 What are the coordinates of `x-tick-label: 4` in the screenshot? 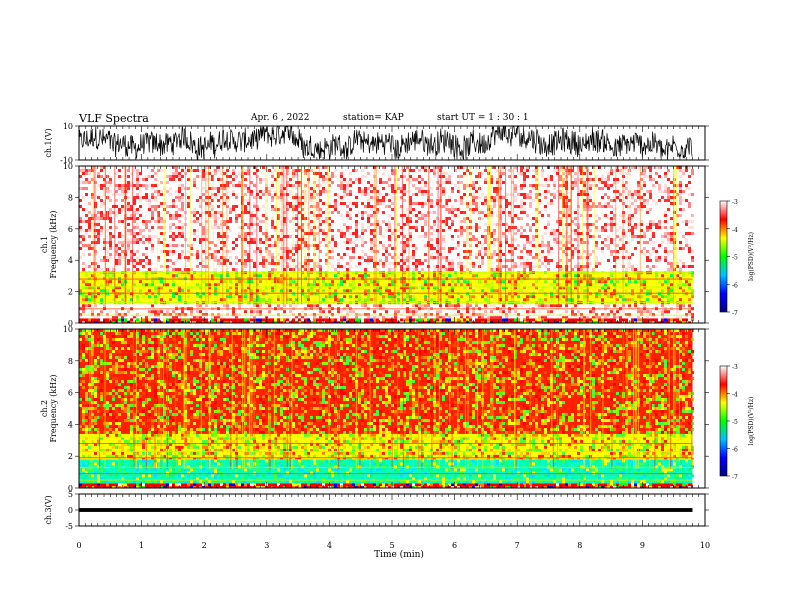 It's located at (329, 545).